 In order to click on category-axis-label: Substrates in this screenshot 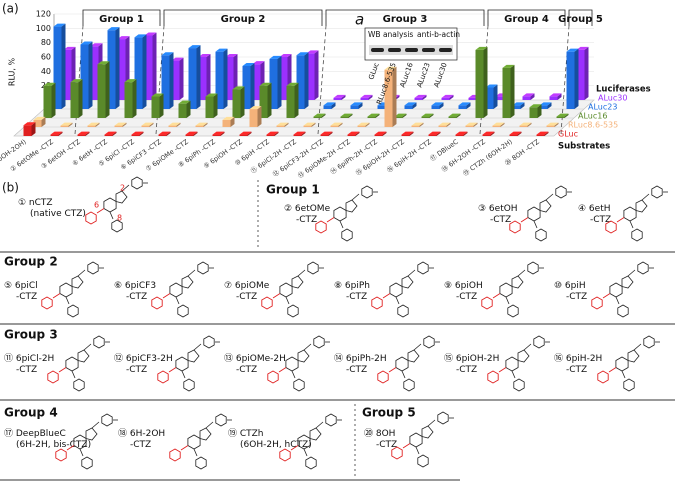, I will do `click(584, 147)`.